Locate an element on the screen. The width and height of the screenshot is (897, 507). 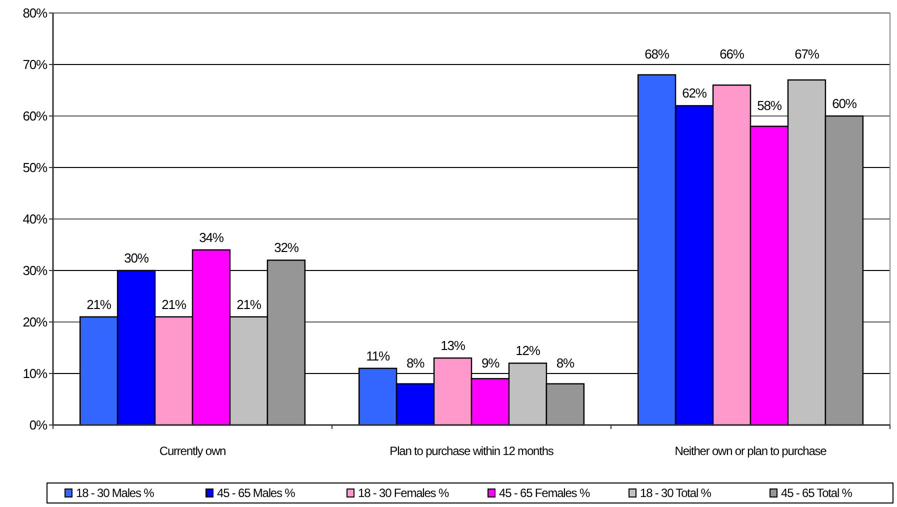
y-tick-label: 80% is located at coordinates (35, 13).